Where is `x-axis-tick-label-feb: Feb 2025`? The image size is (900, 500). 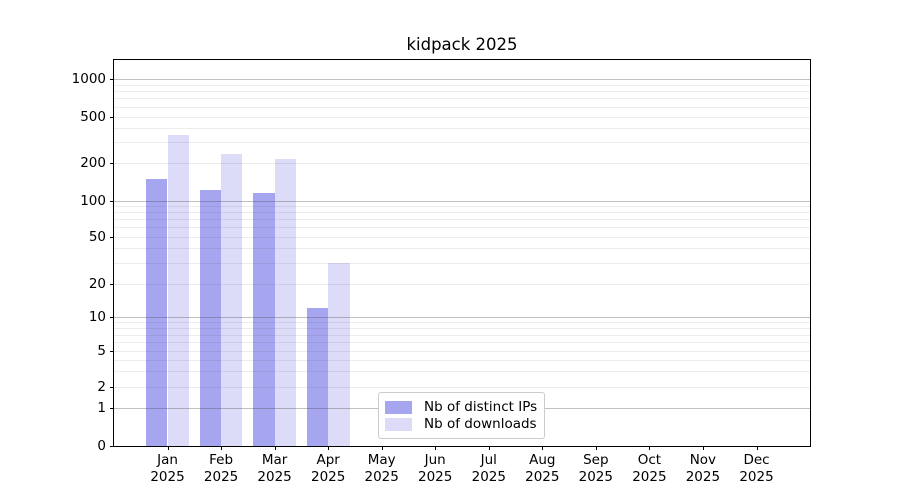
x-axis-tick-label-feb: Feb 2025 is located at coordinates (221, 468).